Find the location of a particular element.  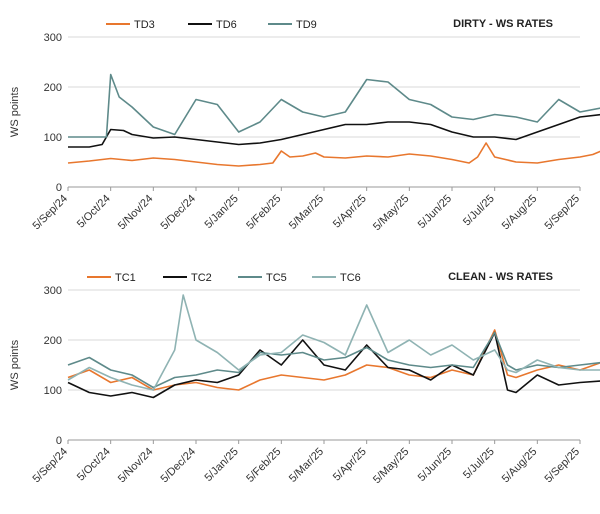

series-line-tc2 is located at coordinates (333, 365).